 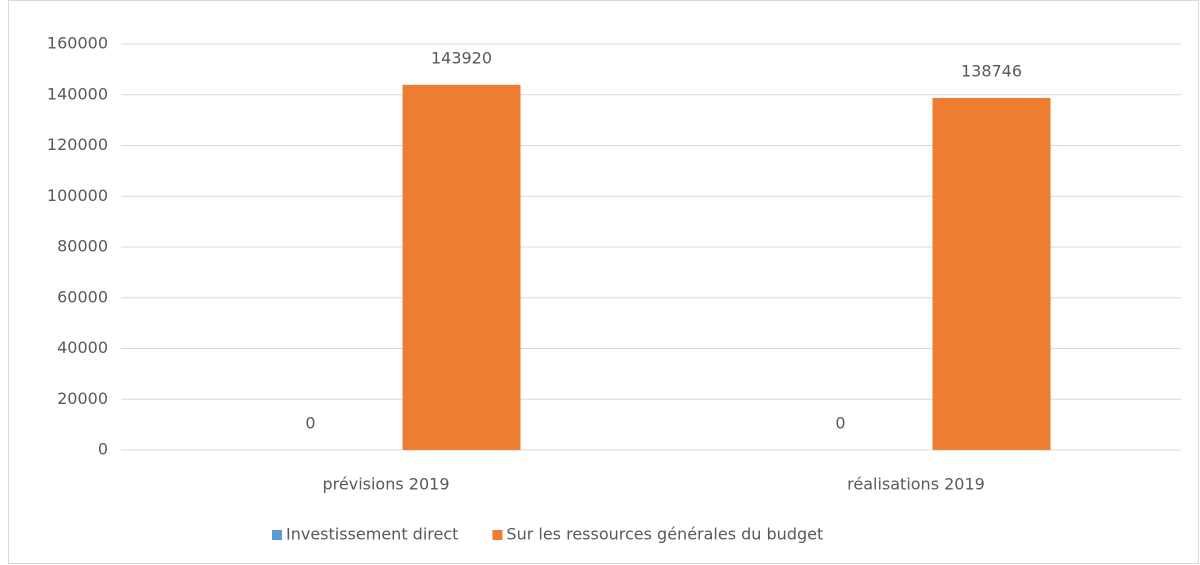 What do you see at coordinates (77, 144) in the screenshot?
I see `y-tick-label: 120000` at bounding box center [77, 144].